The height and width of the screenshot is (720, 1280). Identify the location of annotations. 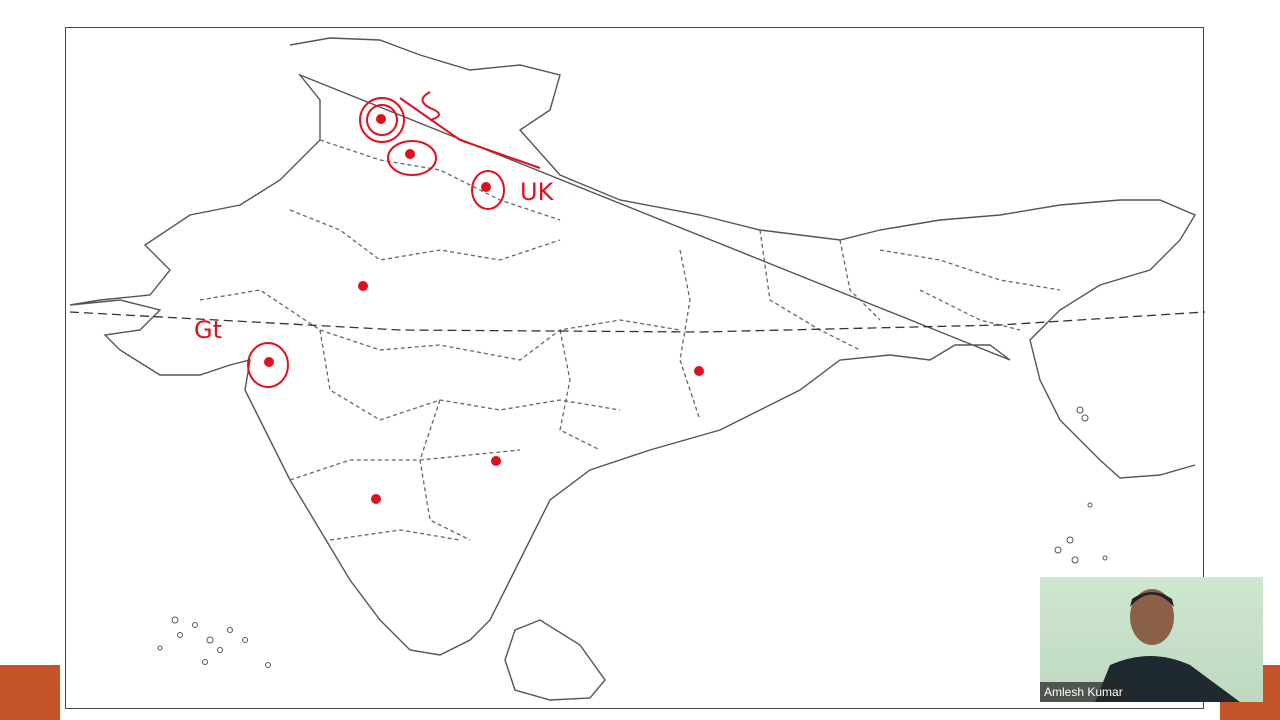
(394, 239).